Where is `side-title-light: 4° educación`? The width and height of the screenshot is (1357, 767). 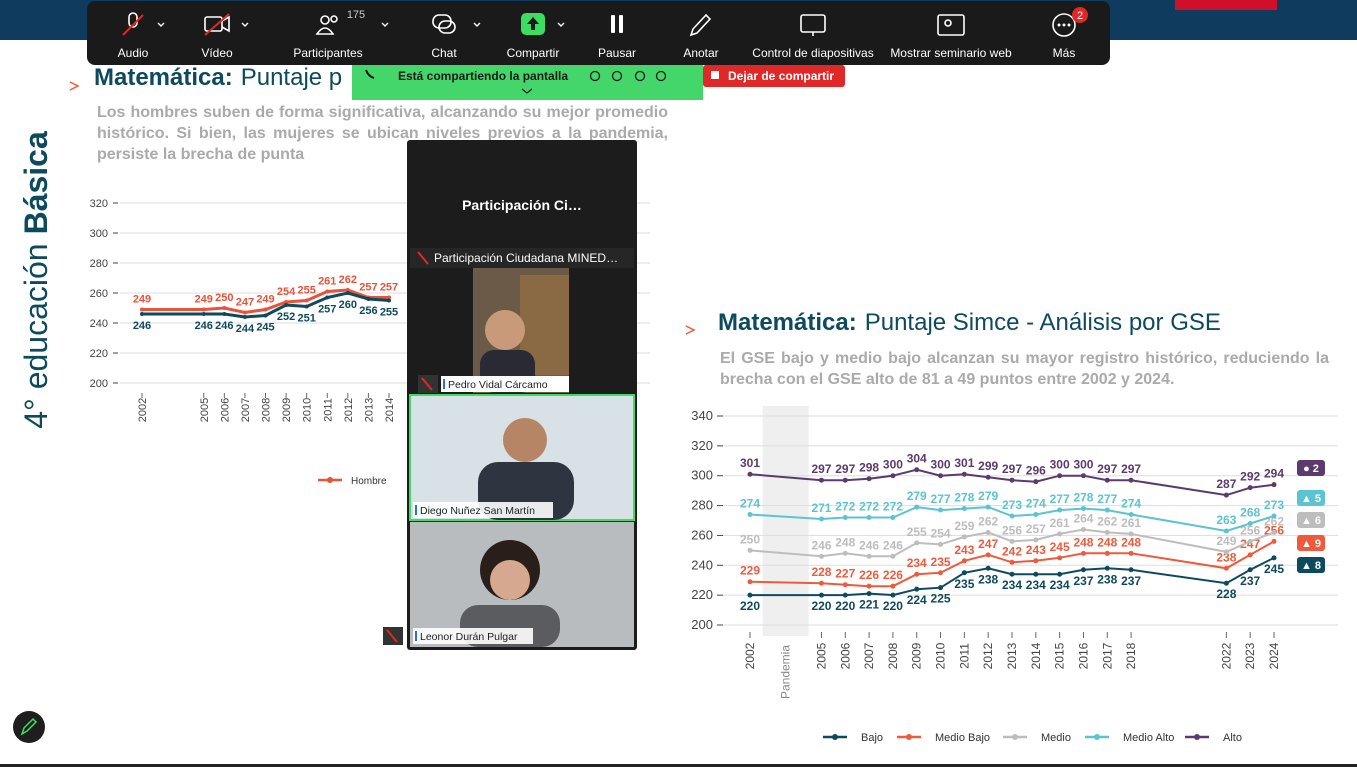 side-title-light: 4° educación is located at coordinates (36, 335).